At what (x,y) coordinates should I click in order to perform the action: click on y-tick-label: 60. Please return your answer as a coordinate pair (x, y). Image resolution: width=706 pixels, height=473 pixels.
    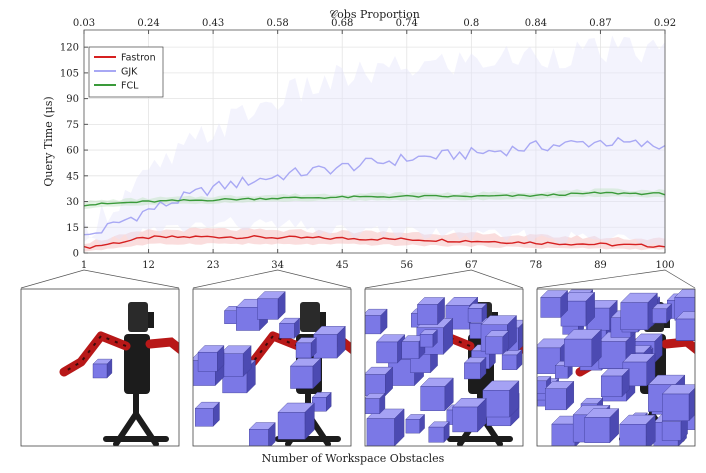
    Looking at the image, I should click on (72, 151).